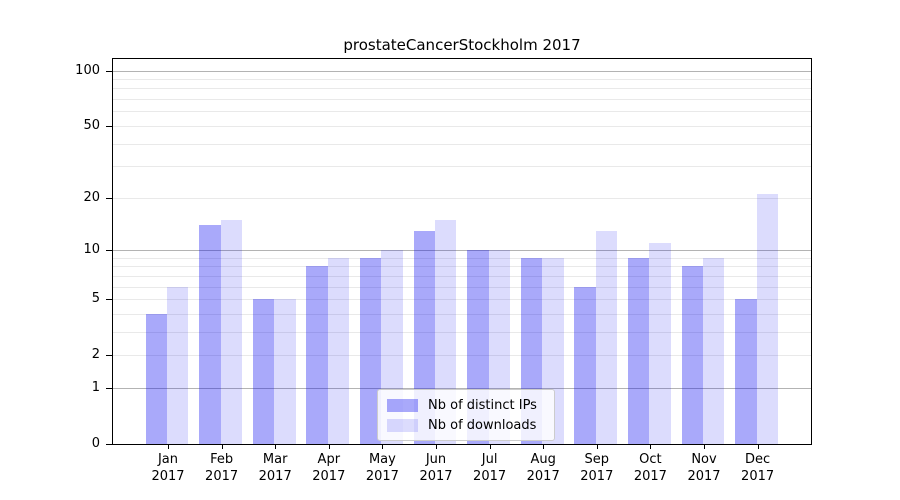 The height and width of the screenshot is (500, 900). What do you see at coordinates (210, 334) in the screenshot?
I see `bar-nb-of-distinct-ips-feb` at bounding box center [210, 334].